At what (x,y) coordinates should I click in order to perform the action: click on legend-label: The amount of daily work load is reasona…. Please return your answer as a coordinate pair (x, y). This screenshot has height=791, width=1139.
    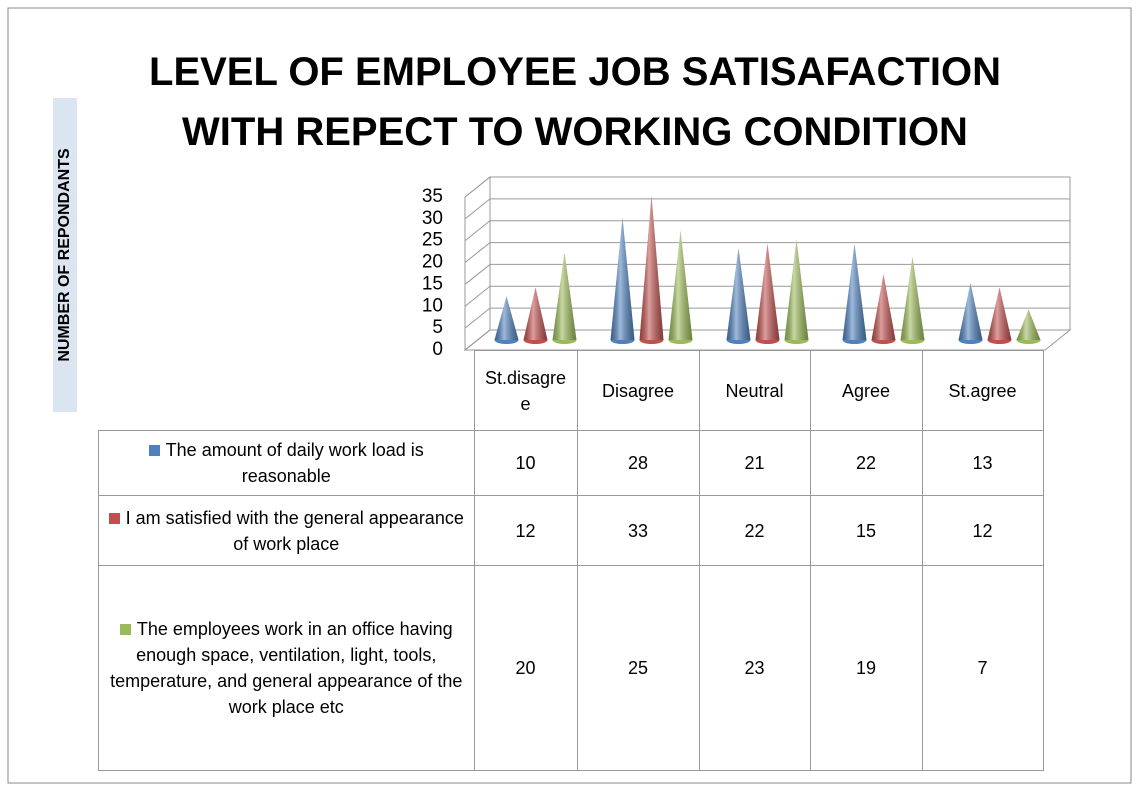
    Looking at the image, I should click on (294, 463).